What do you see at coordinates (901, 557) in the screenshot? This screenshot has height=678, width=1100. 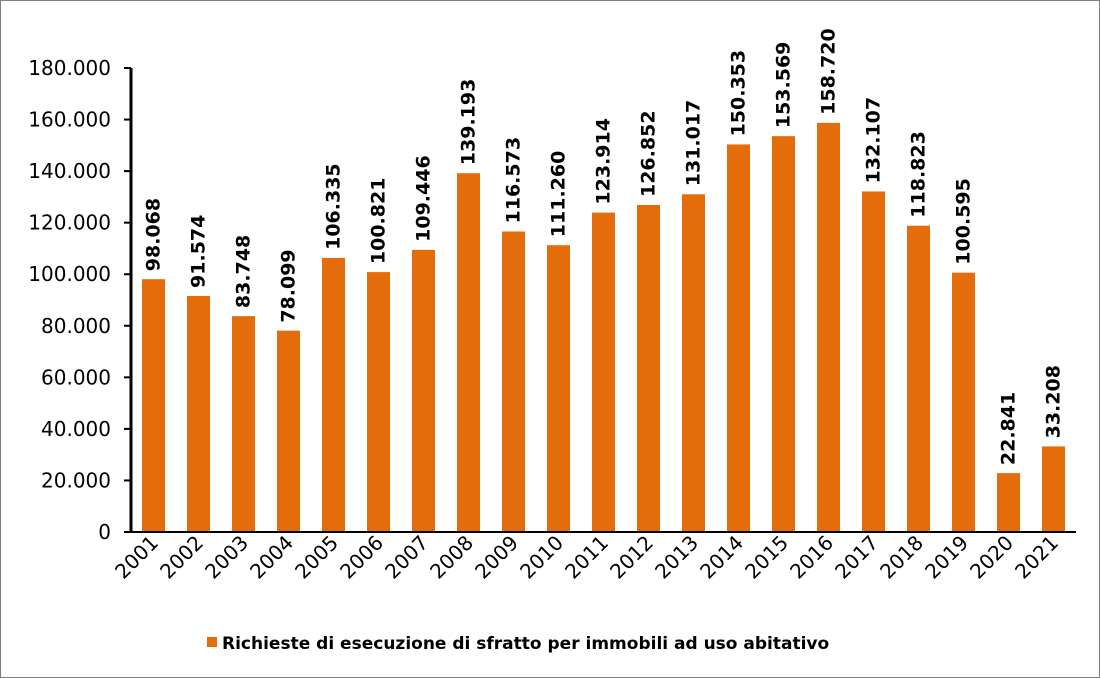 I see `x-tick-label: 2018` at bounding box center [901, 557].